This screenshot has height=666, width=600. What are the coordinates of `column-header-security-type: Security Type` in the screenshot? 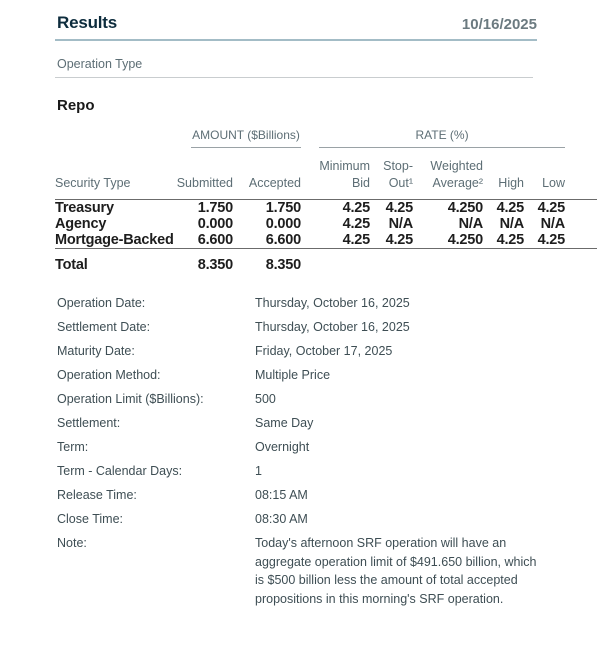 It's located at (93, 183).